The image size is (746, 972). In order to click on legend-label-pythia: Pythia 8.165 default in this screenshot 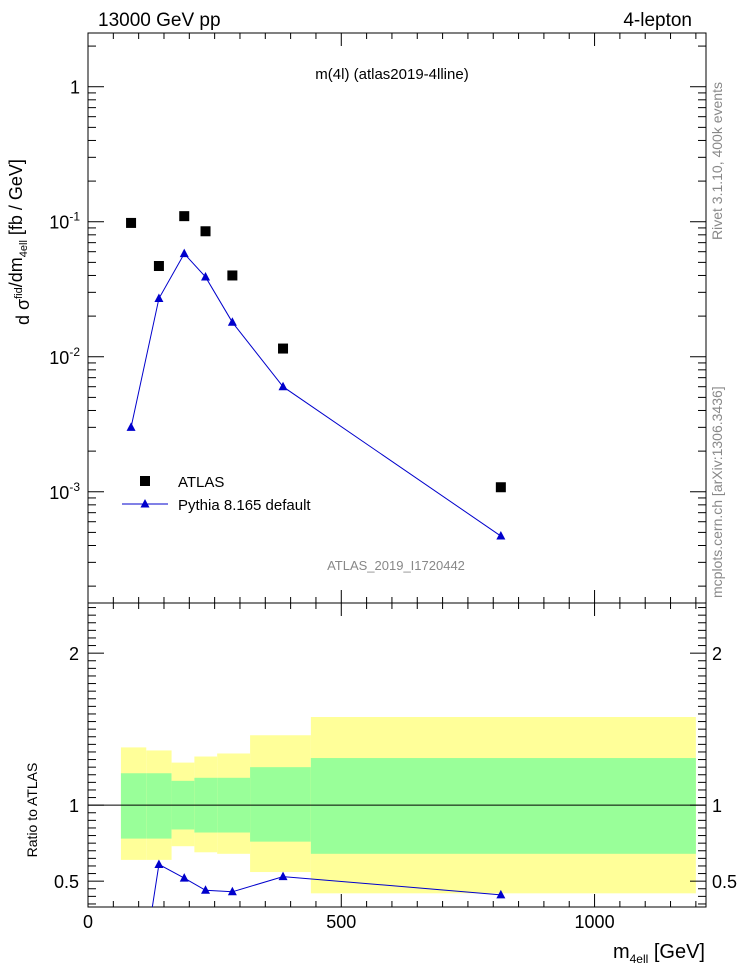, I will do `click(244, 505)`.